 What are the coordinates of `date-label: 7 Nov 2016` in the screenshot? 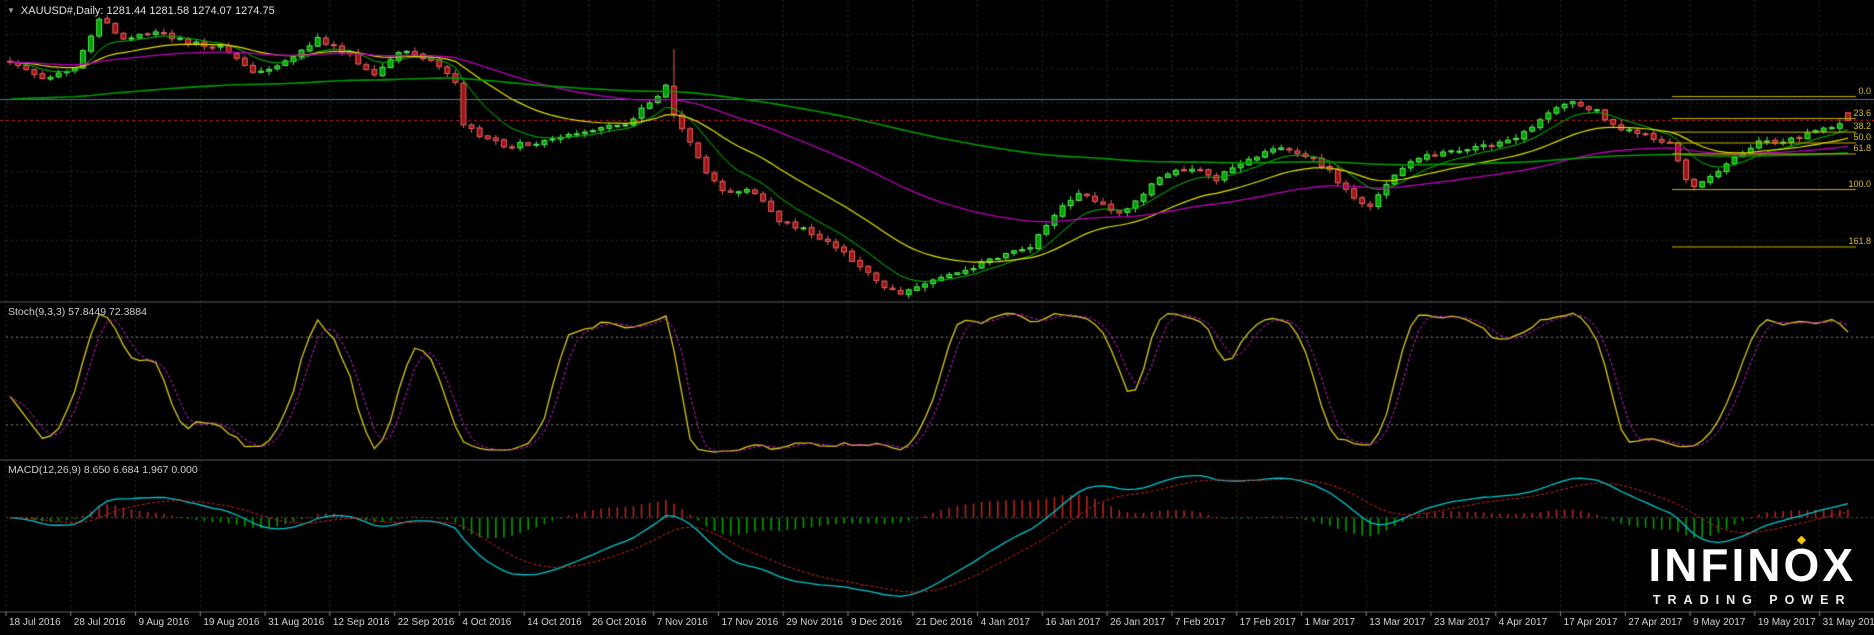 It's located at (682, 622).